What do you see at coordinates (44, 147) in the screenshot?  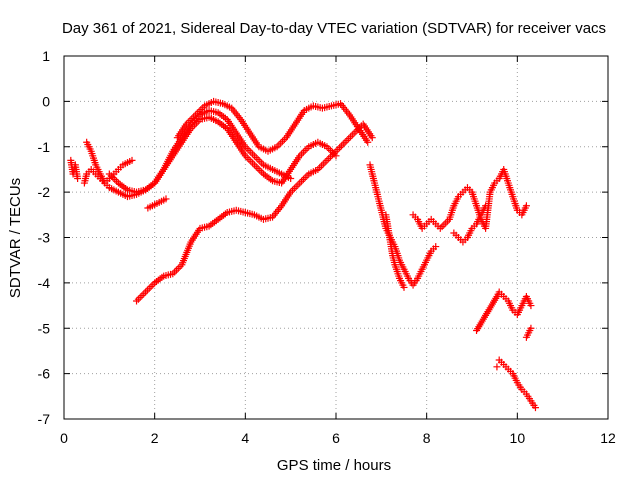 I see `y-tick-label: -1` at bounding box center [44, 147].